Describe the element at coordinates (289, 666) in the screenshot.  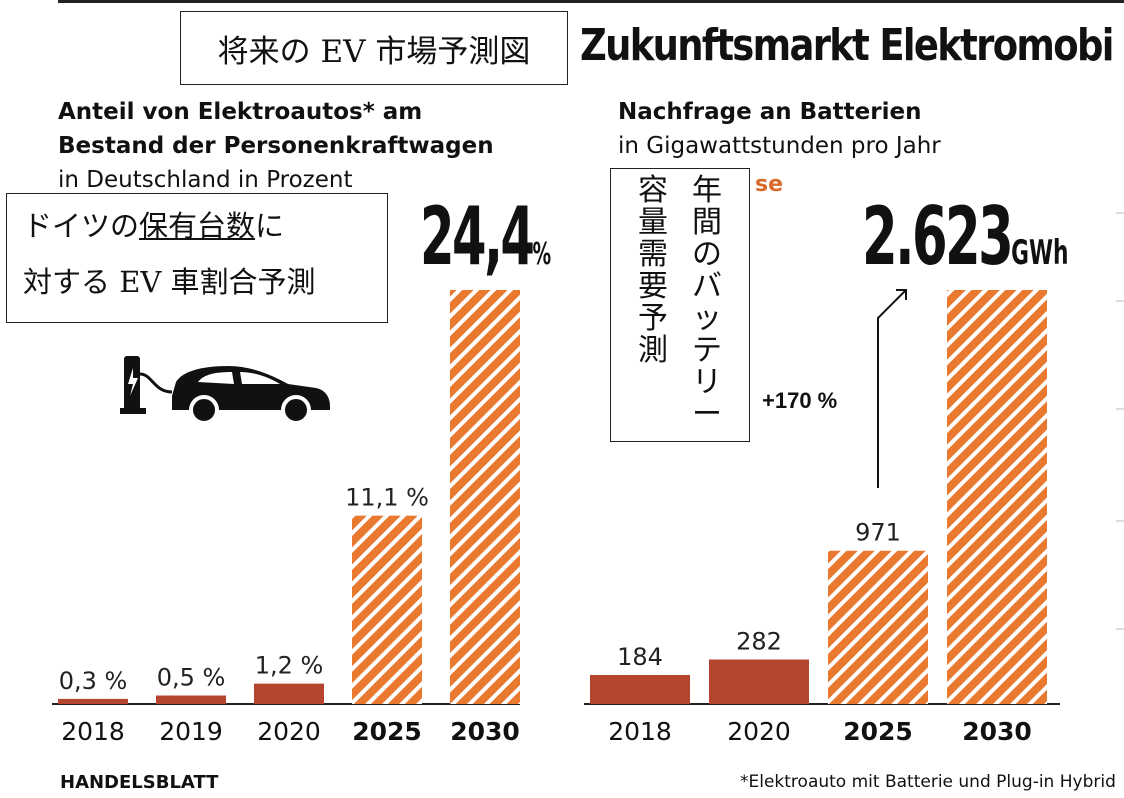
I see `chart-data-label: 1,2 %` at that location.